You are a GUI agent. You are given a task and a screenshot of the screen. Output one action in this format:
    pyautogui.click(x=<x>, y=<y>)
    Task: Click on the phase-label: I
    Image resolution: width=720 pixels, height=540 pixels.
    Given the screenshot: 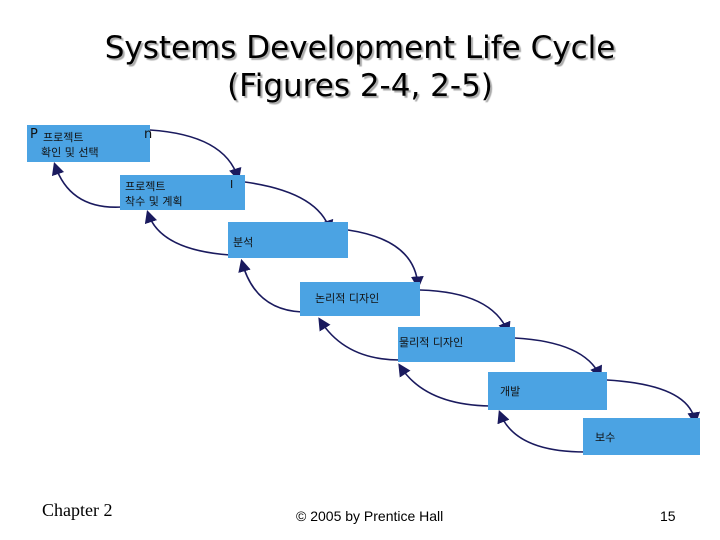 What is the action you would take?
    pyautogui.click(x=232, y=184)
    